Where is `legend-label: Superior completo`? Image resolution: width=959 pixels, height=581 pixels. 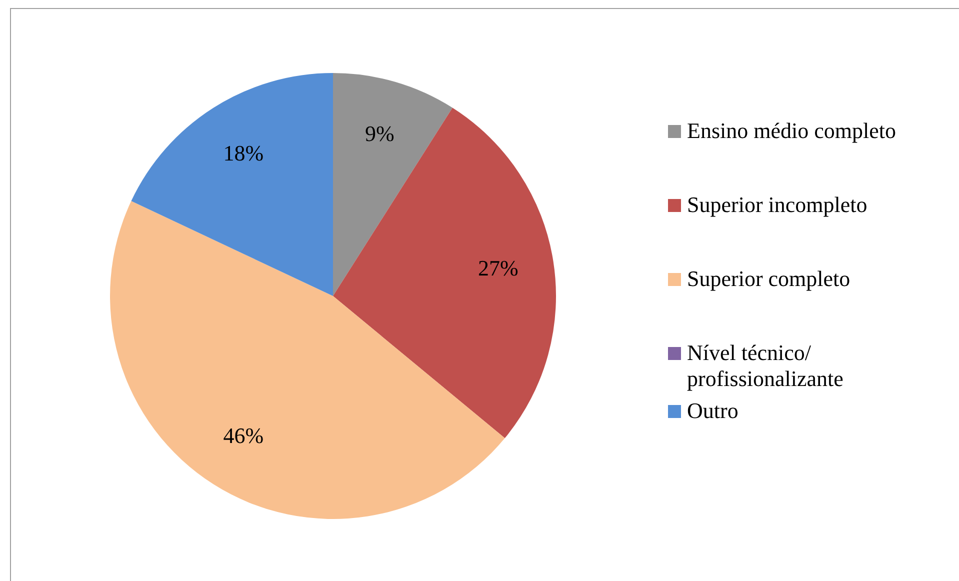
legend-label: Superior completo is located at coordinates (768, 279).